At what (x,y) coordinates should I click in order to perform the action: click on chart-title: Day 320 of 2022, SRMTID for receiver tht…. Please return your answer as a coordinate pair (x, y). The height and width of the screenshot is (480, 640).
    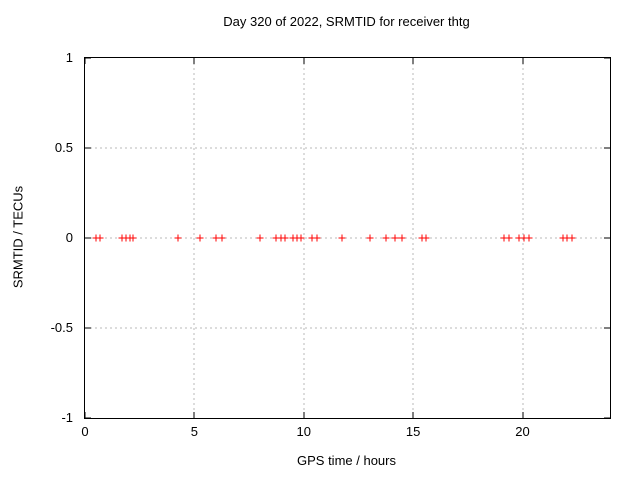
    Looking at the image, I should click on (346, 21).